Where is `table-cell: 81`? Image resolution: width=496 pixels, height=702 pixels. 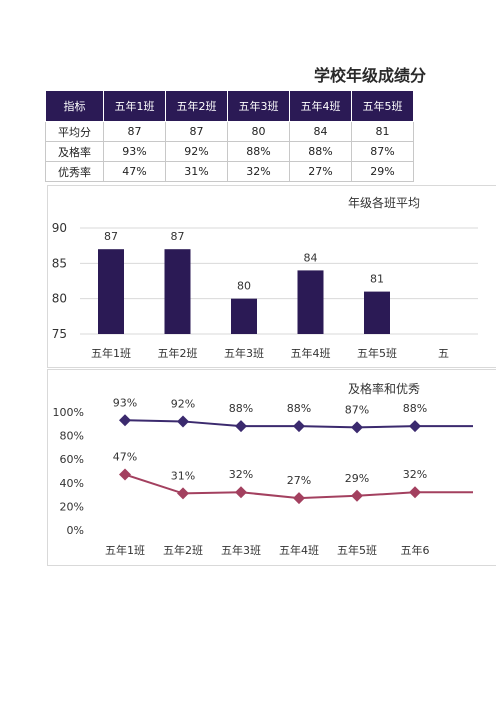
table-cell: 81 is located at coordinates (382, 131).